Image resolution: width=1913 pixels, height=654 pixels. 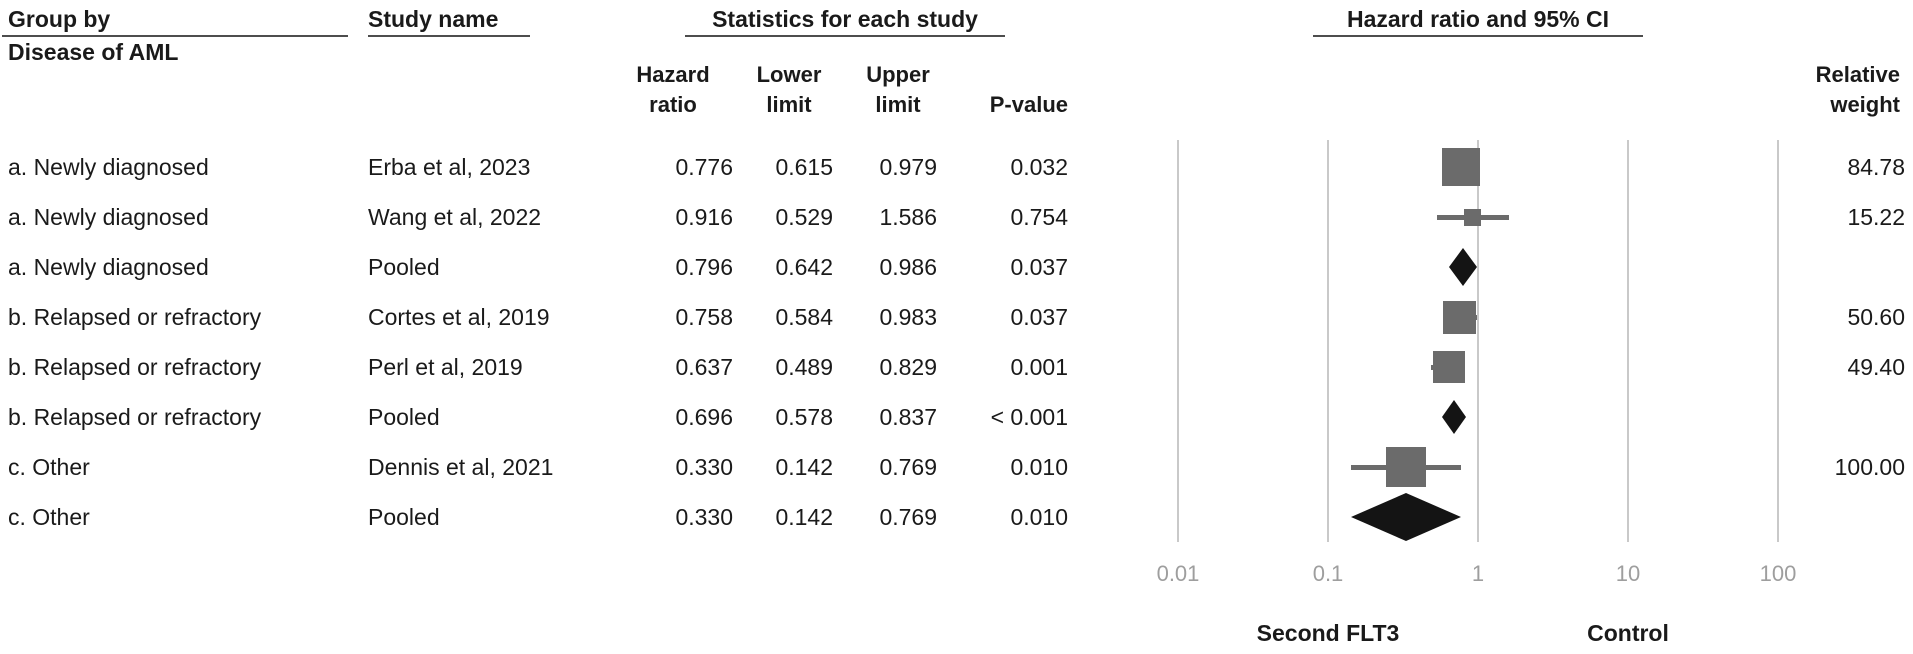 I want to click on relative-weight-cell: 100.00, so click(x=1869, y=467).